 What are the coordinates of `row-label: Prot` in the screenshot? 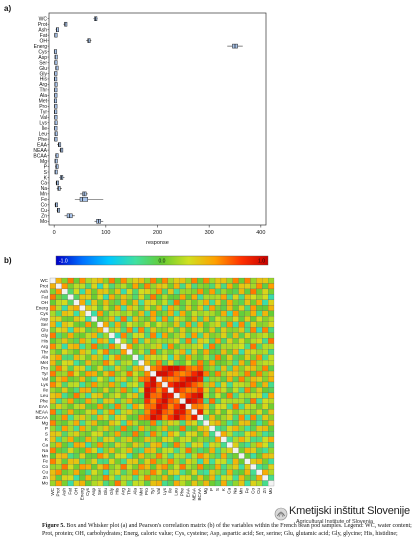 It's located at (44, 286).